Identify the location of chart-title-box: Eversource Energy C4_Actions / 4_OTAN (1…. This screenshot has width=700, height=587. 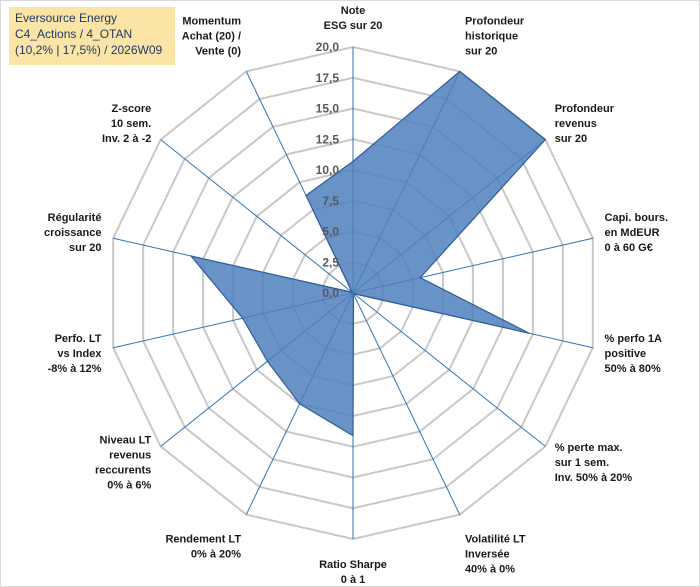
(92, 36).